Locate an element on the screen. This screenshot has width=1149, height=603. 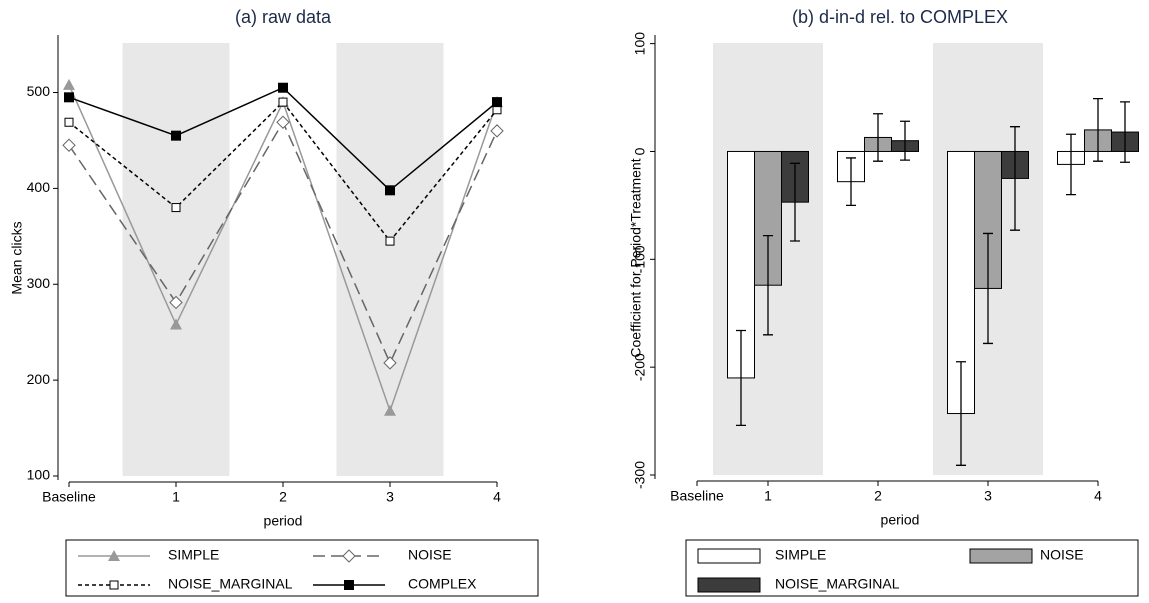
y-tick-label: 500 is located at coordinates (39, 91).